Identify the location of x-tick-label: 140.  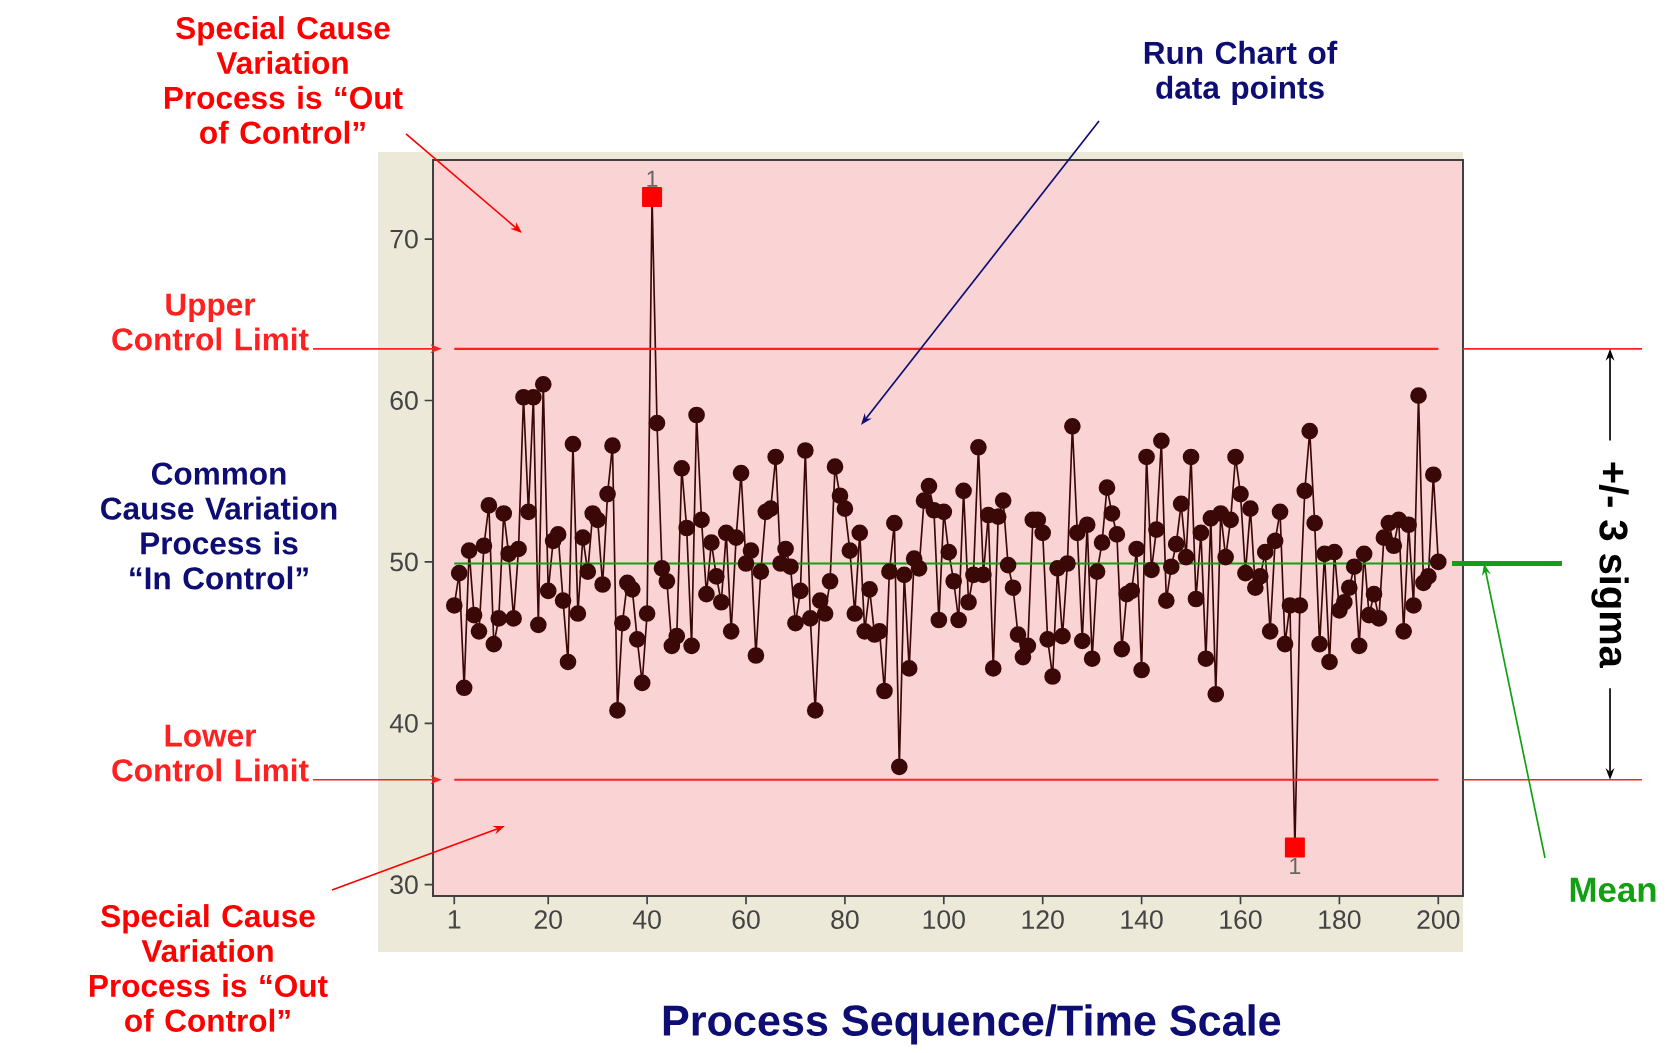
(1142, 920).